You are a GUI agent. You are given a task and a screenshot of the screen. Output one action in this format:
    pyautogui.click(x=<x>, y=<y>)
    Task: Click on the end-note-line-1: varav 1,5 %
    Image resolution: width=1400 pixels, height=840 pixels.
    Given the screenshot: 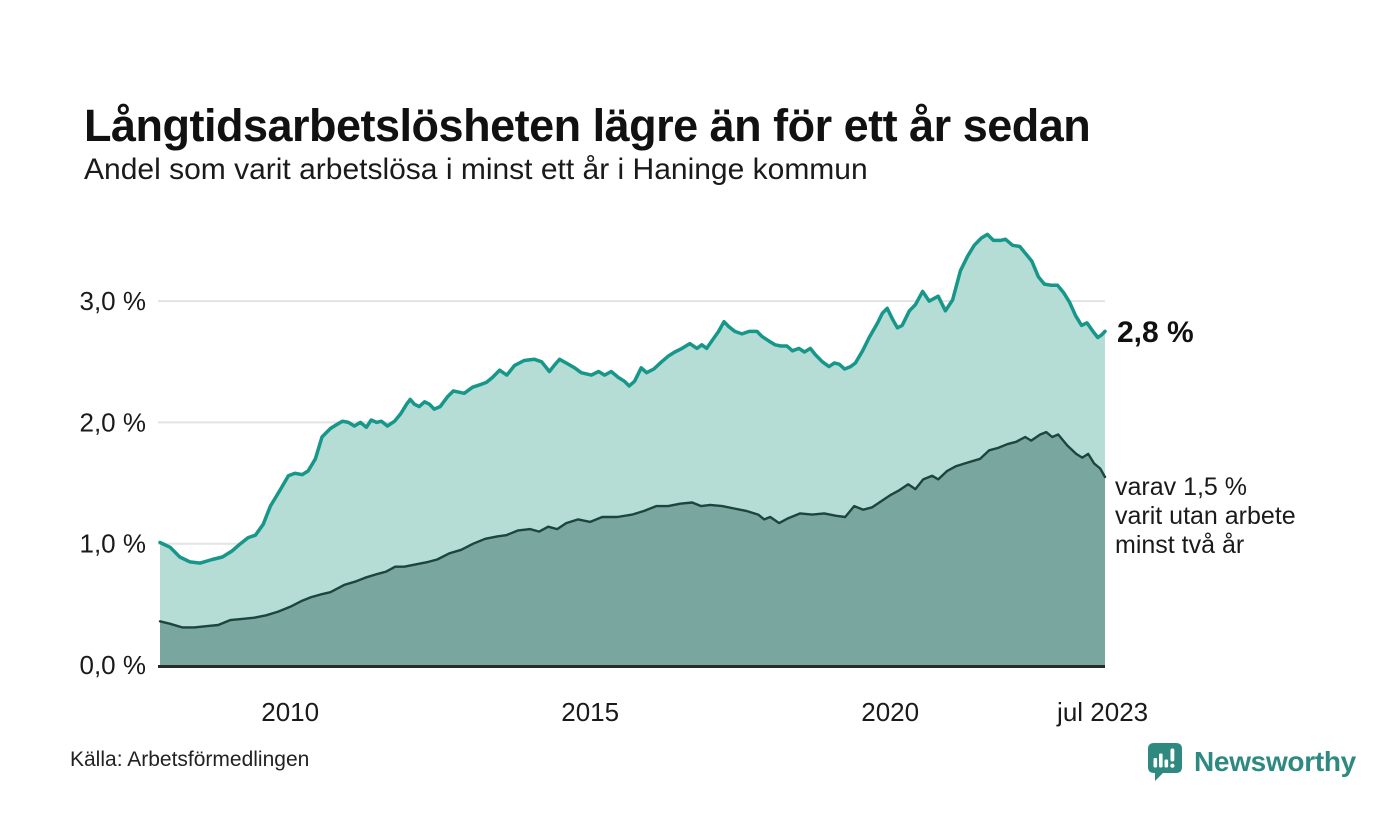 What is the action you would take?
    pyautogui.click(x=1181, y=487)
    